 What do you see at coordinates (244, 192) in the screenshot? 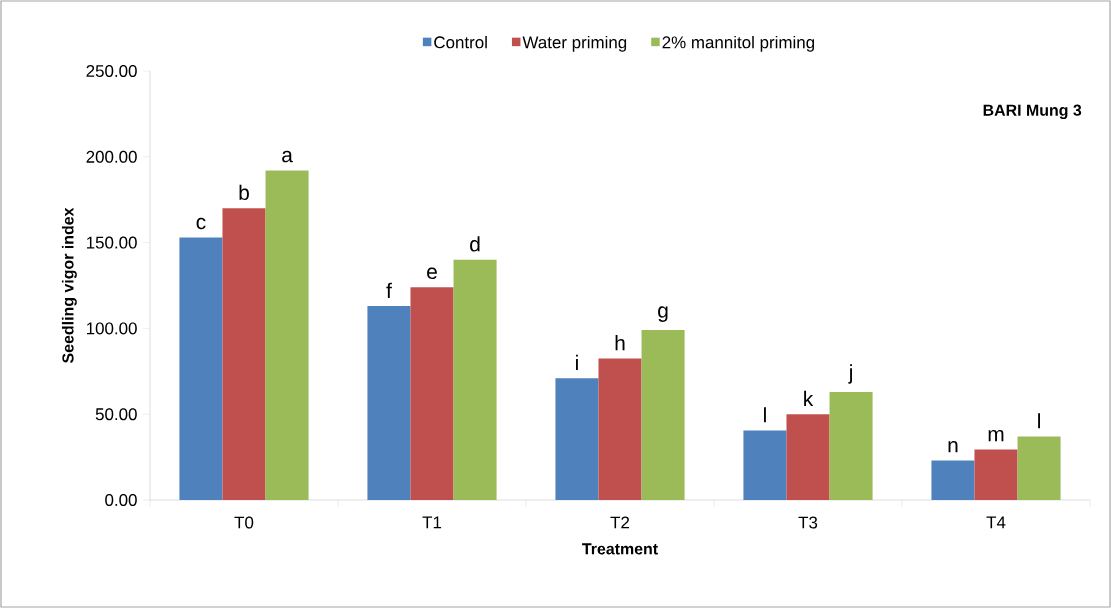
I see `data-label: b` at bounding box center [244, 192].